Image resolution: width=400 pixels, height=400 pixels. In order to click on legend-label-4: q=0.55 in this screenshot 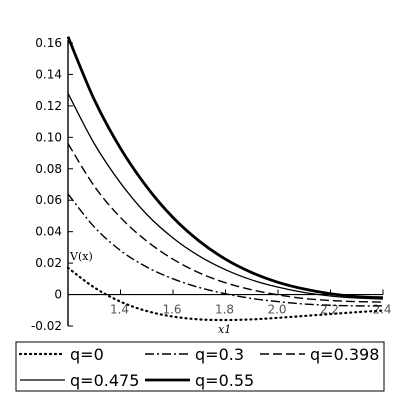, I will do `click(224, 380)`.